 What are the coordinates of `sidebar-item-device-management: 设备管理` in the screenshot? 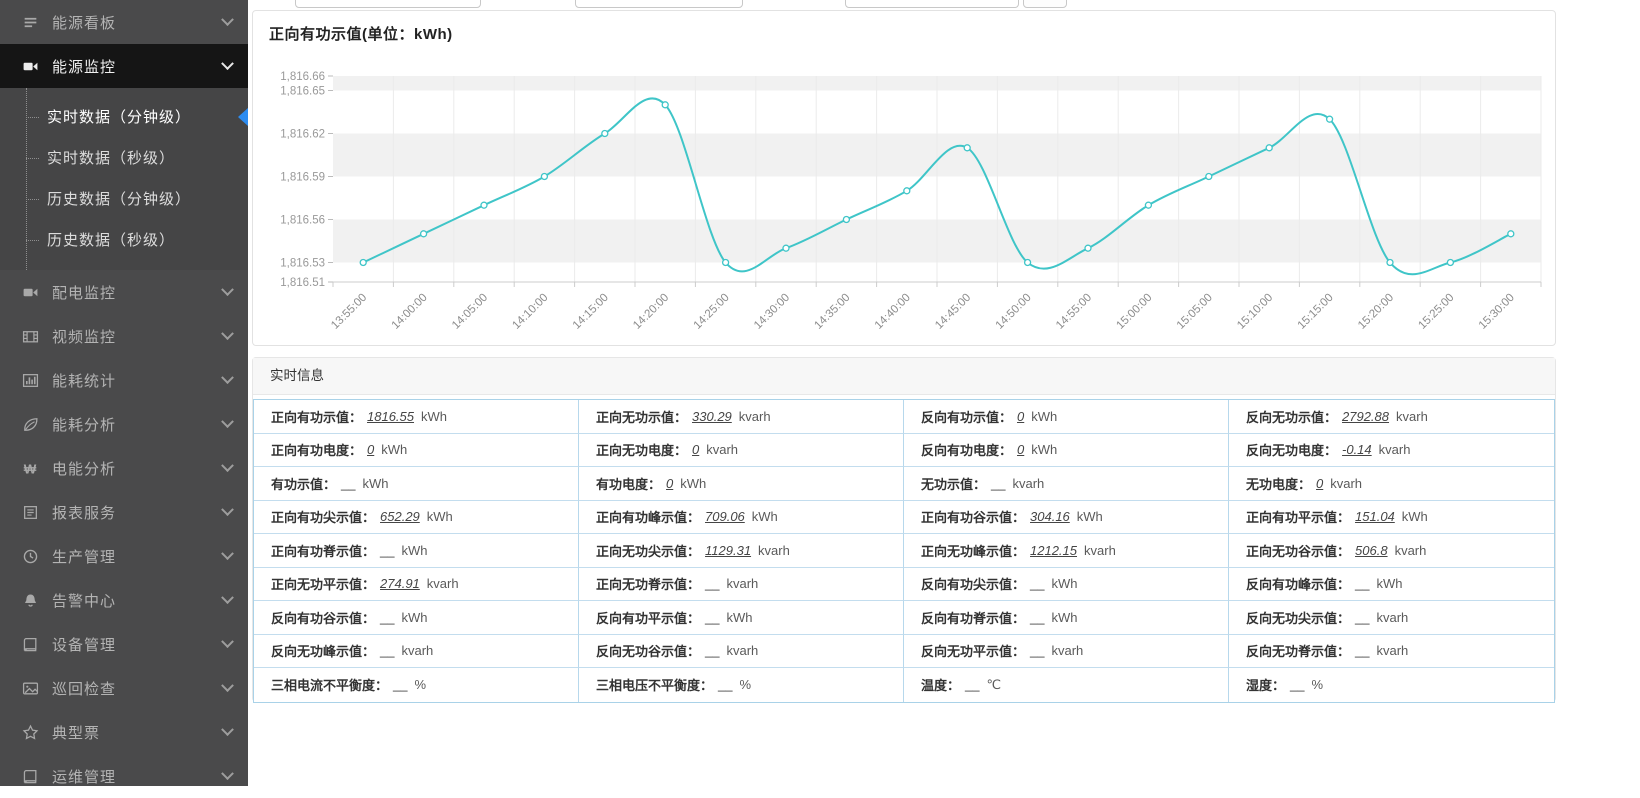 It's located at (124, 644).